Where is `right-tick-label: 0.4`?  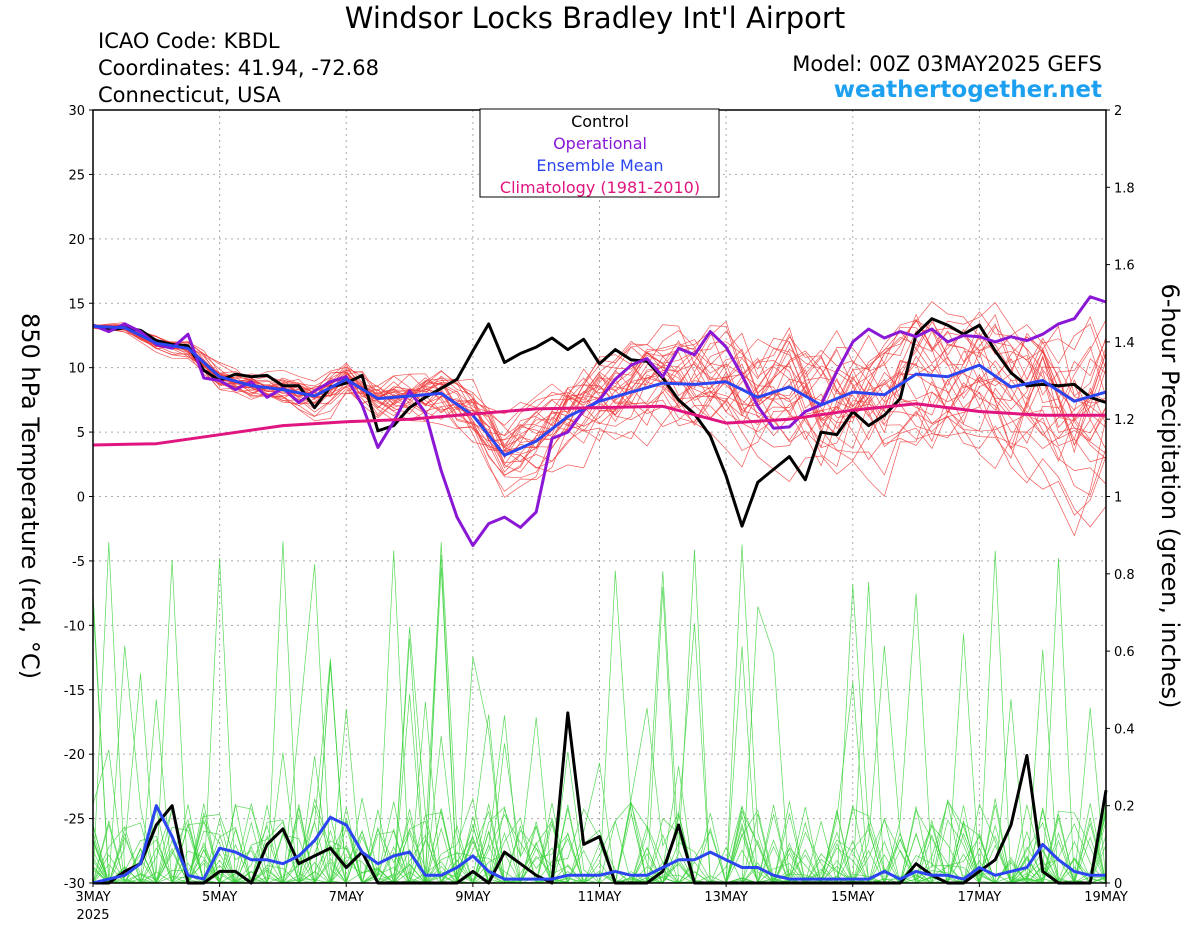
right-tick-label: 0.4 is located at coordinates (1124, 729).